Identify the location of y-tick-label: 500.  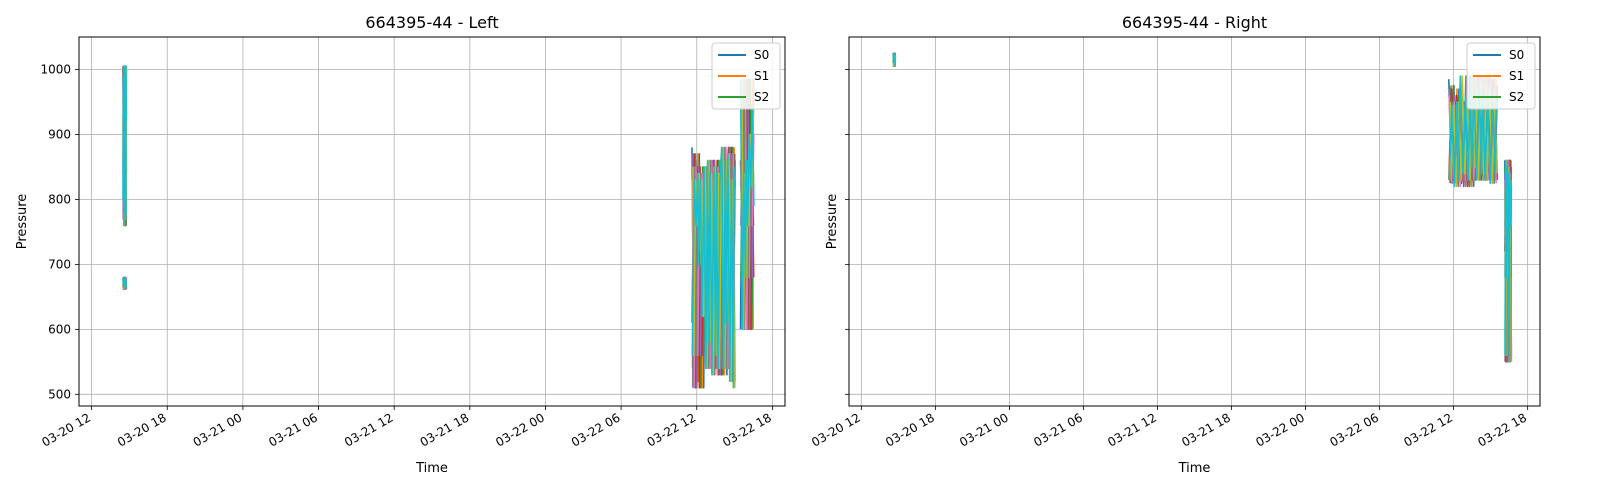
(59, 394).